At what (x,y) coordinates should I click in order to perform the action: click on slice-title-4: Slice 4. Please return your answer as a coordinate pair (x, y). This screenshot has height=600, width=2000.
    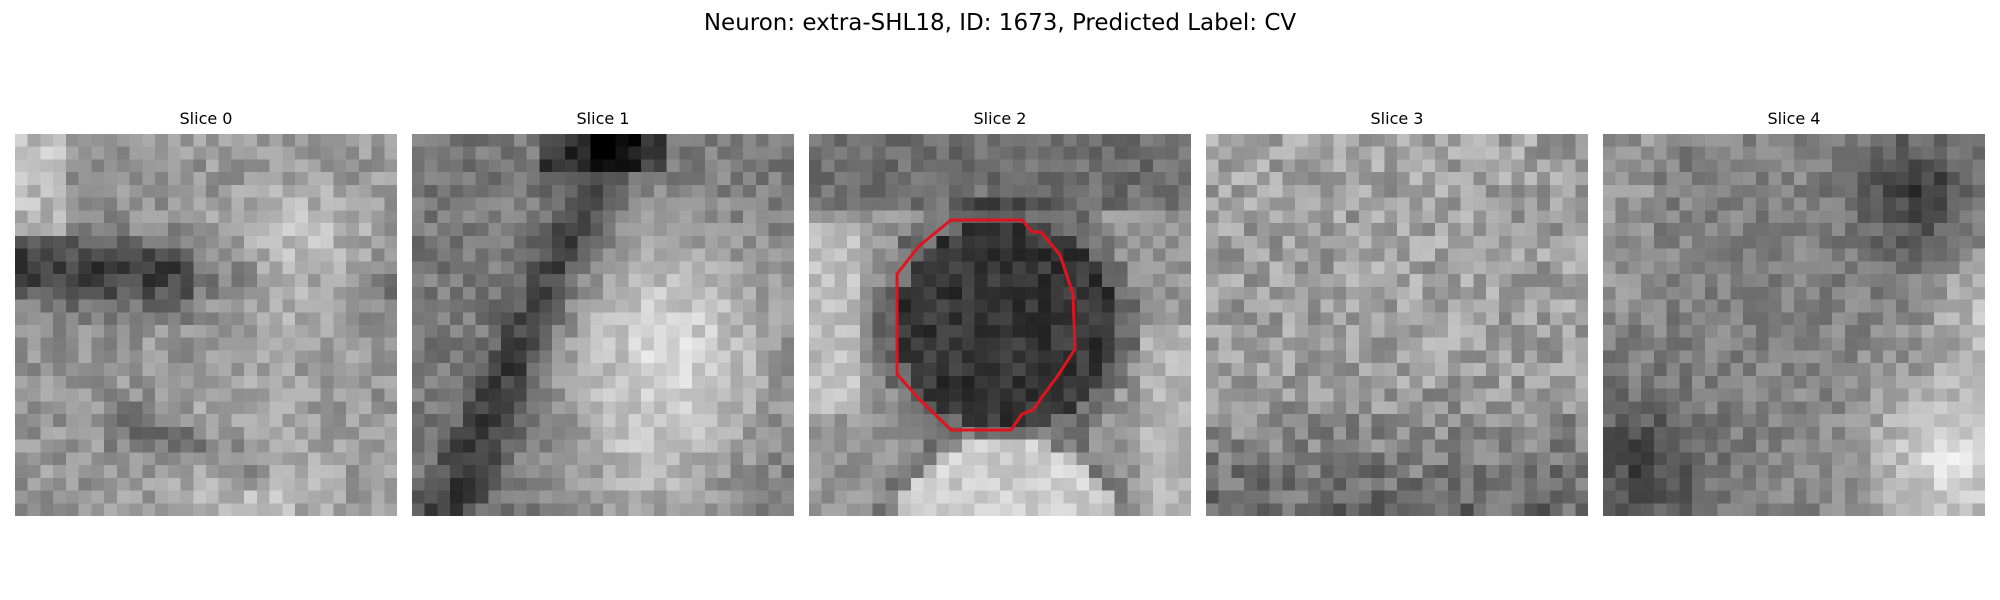
    Looking at the image, I should click on (1794, 118).